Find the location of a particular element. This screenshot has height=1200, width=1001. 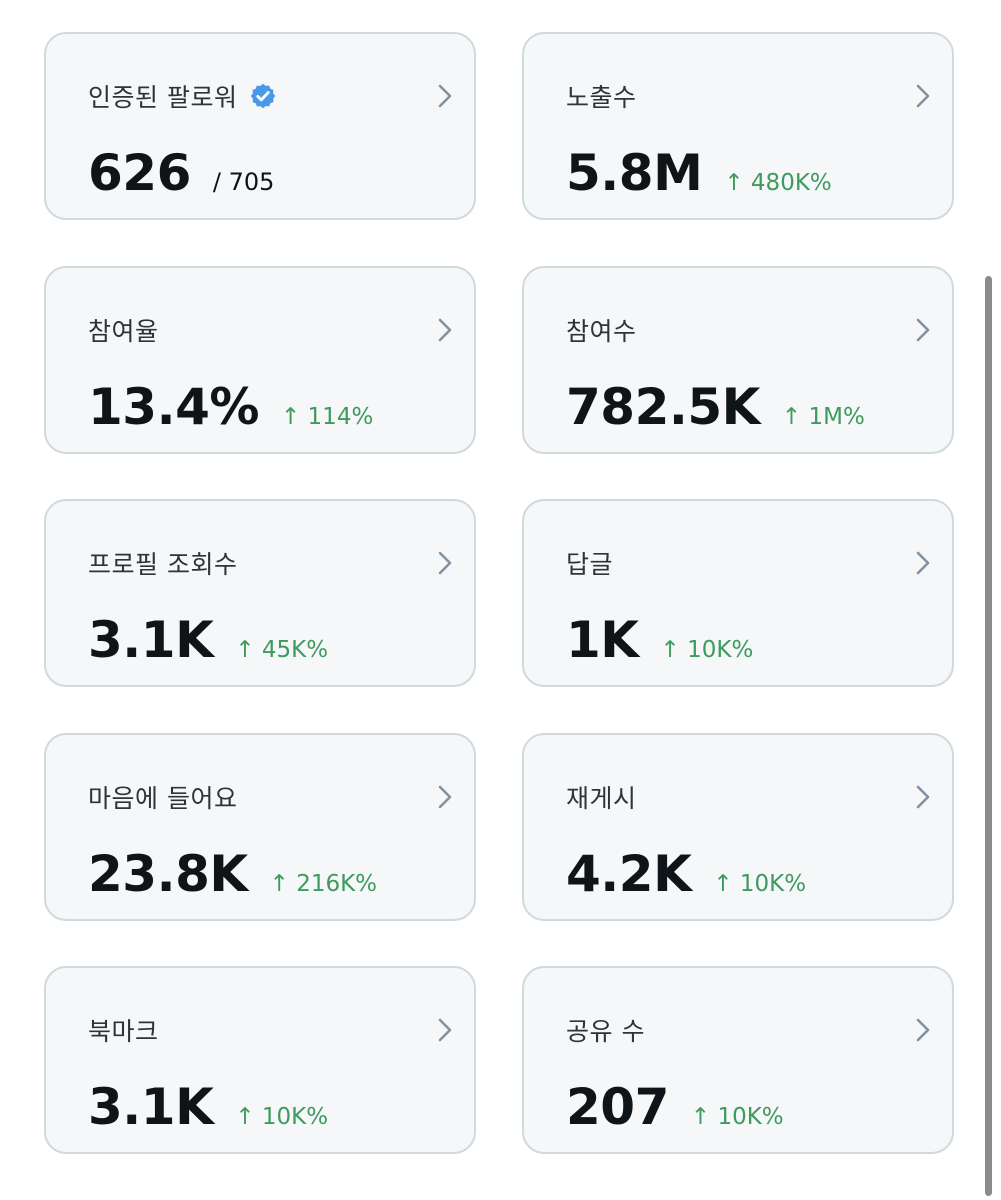

card-replies: 답글 1K ↑ 10K% is located at coordinates (738, 593).